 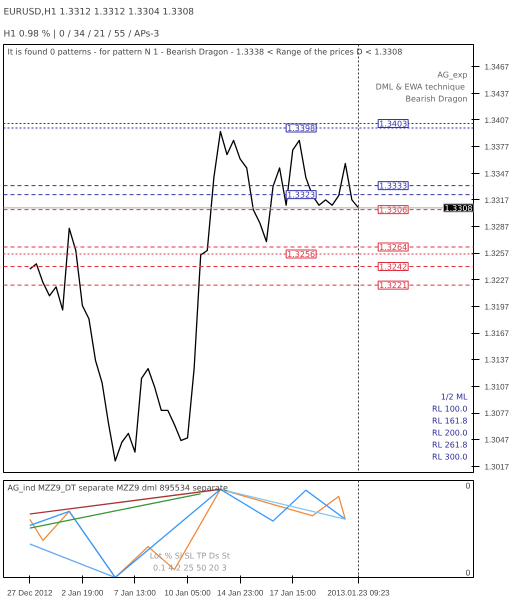 What do you see at coordinates (188, 593) in the screenshot?
I see `x-tick-label: 10 Jan 05:00` at bounding box center [188, 593].